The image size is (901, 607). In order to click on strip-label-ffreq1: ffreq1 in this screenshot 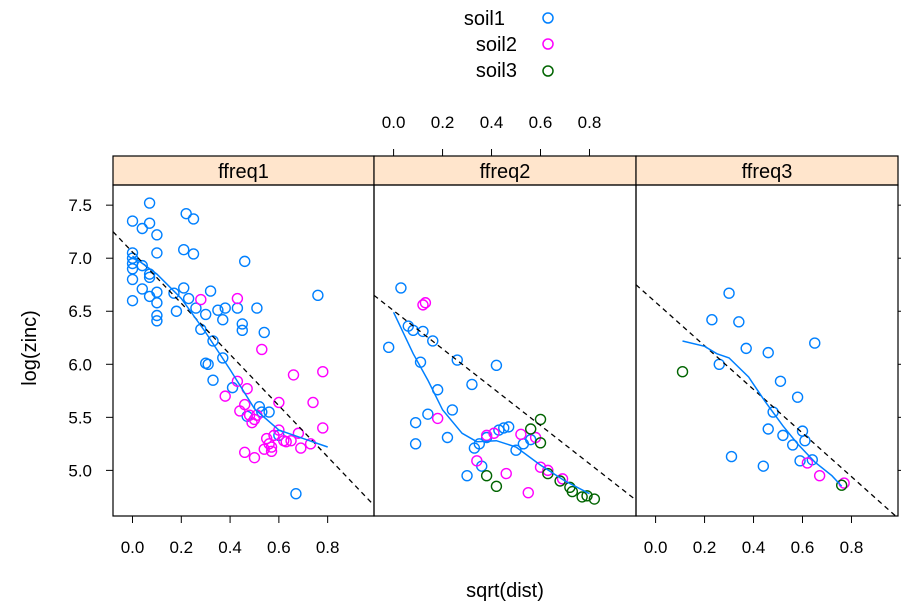, I will do `click(243, 172)`.